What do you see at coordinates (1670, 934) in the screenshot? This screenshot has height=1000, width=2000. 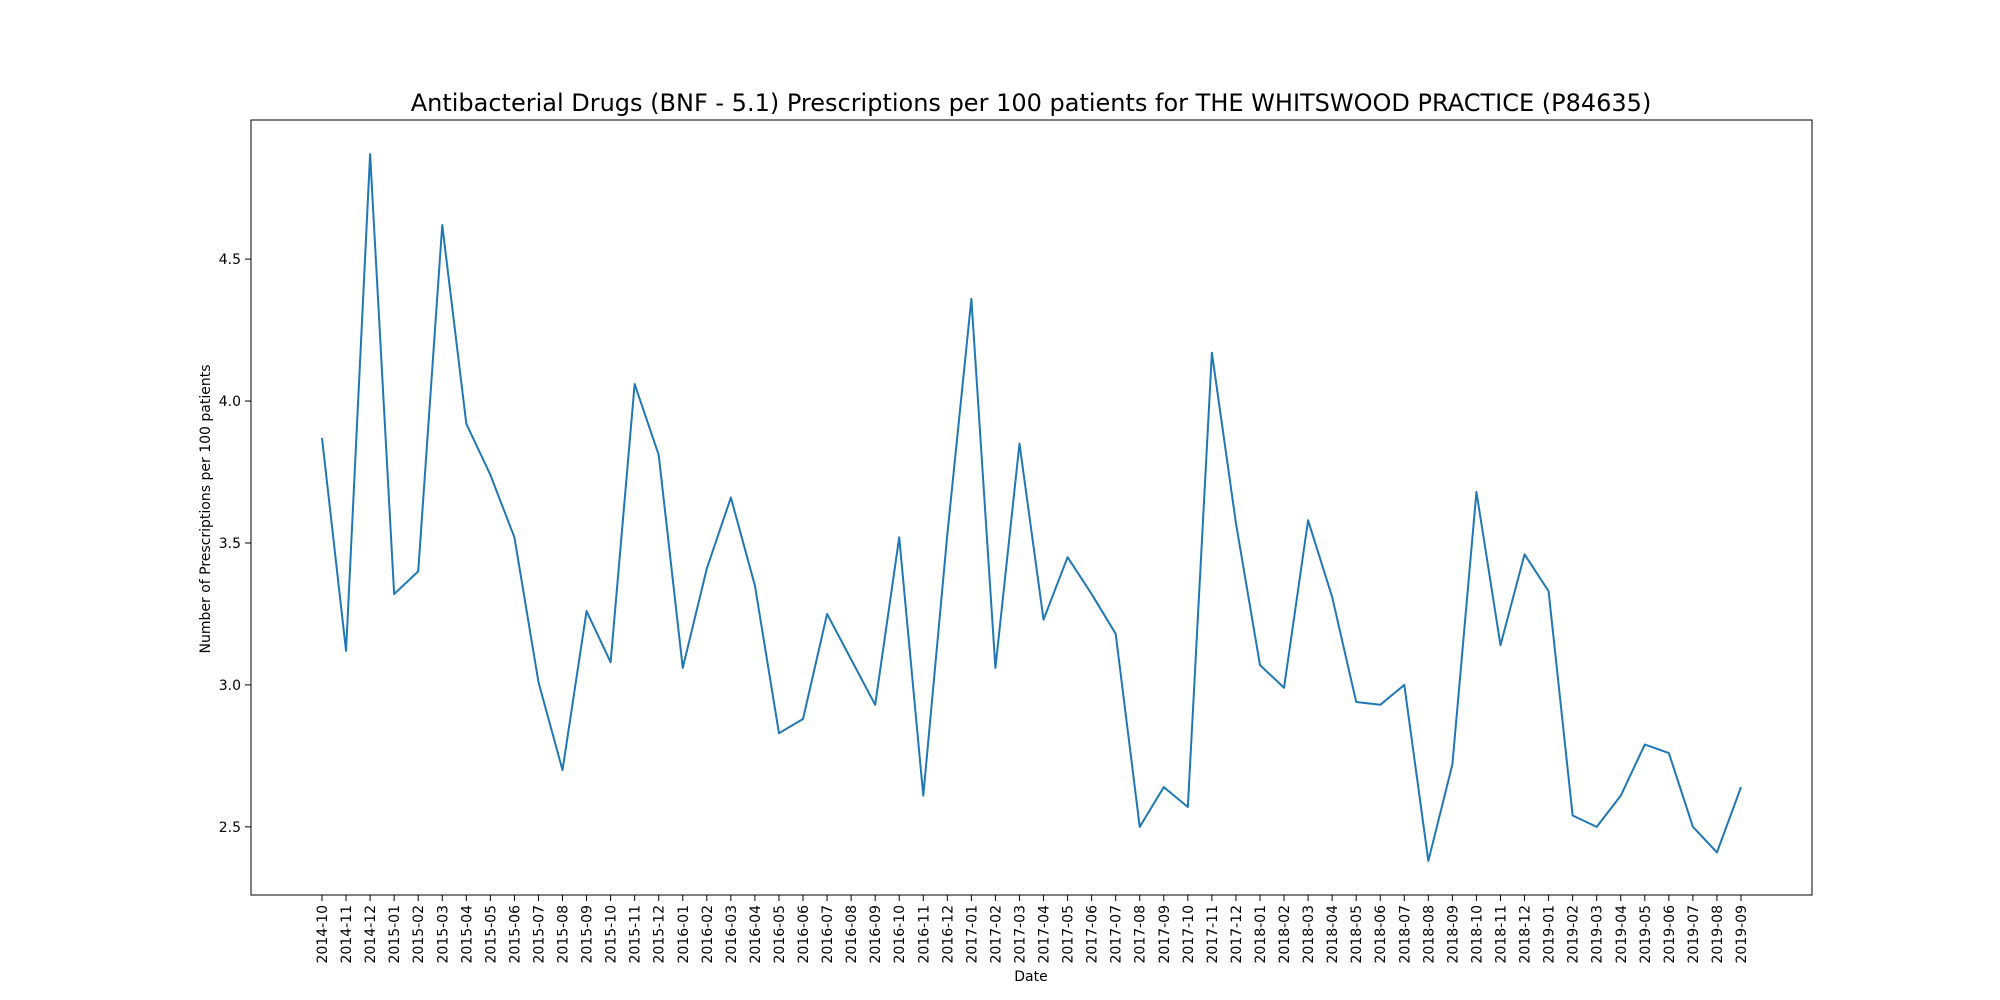 I see `x-tick-label: 2019-06` at bounding box center [1670, 934].